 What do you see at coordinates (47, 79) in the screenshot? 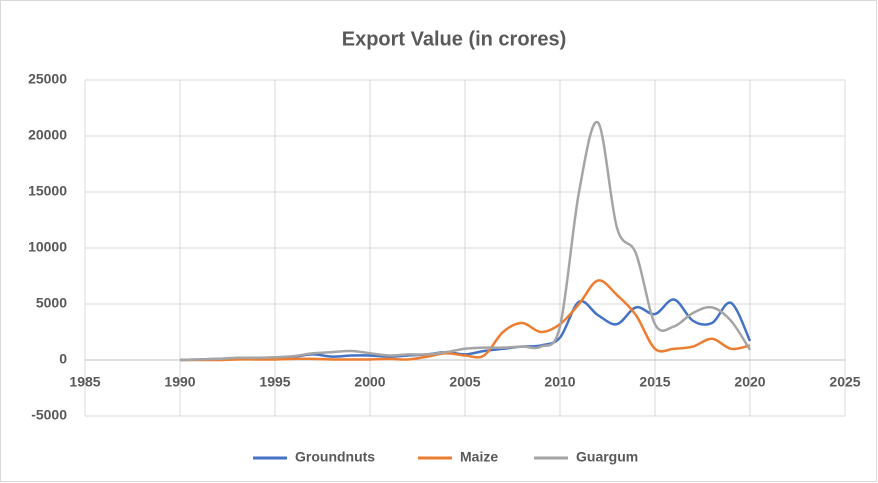
I see `y-tick-label: 25000` at bounding box center [47, 79].